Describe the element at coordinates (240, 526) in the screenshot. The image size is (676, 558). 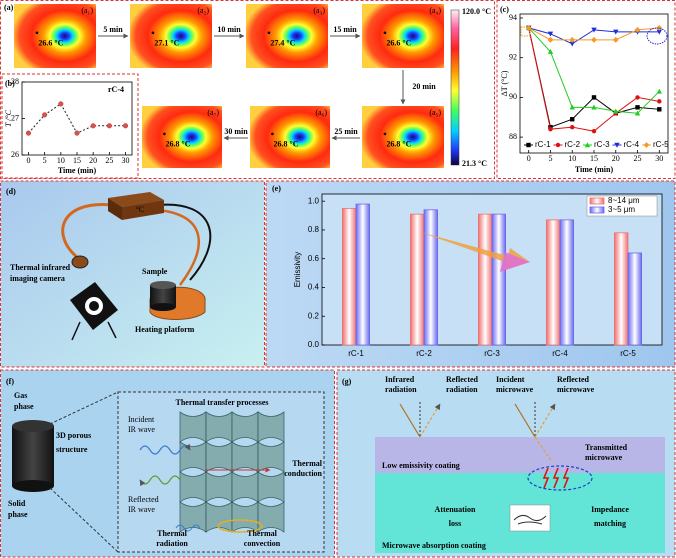
I see `convection-loop` at that location.